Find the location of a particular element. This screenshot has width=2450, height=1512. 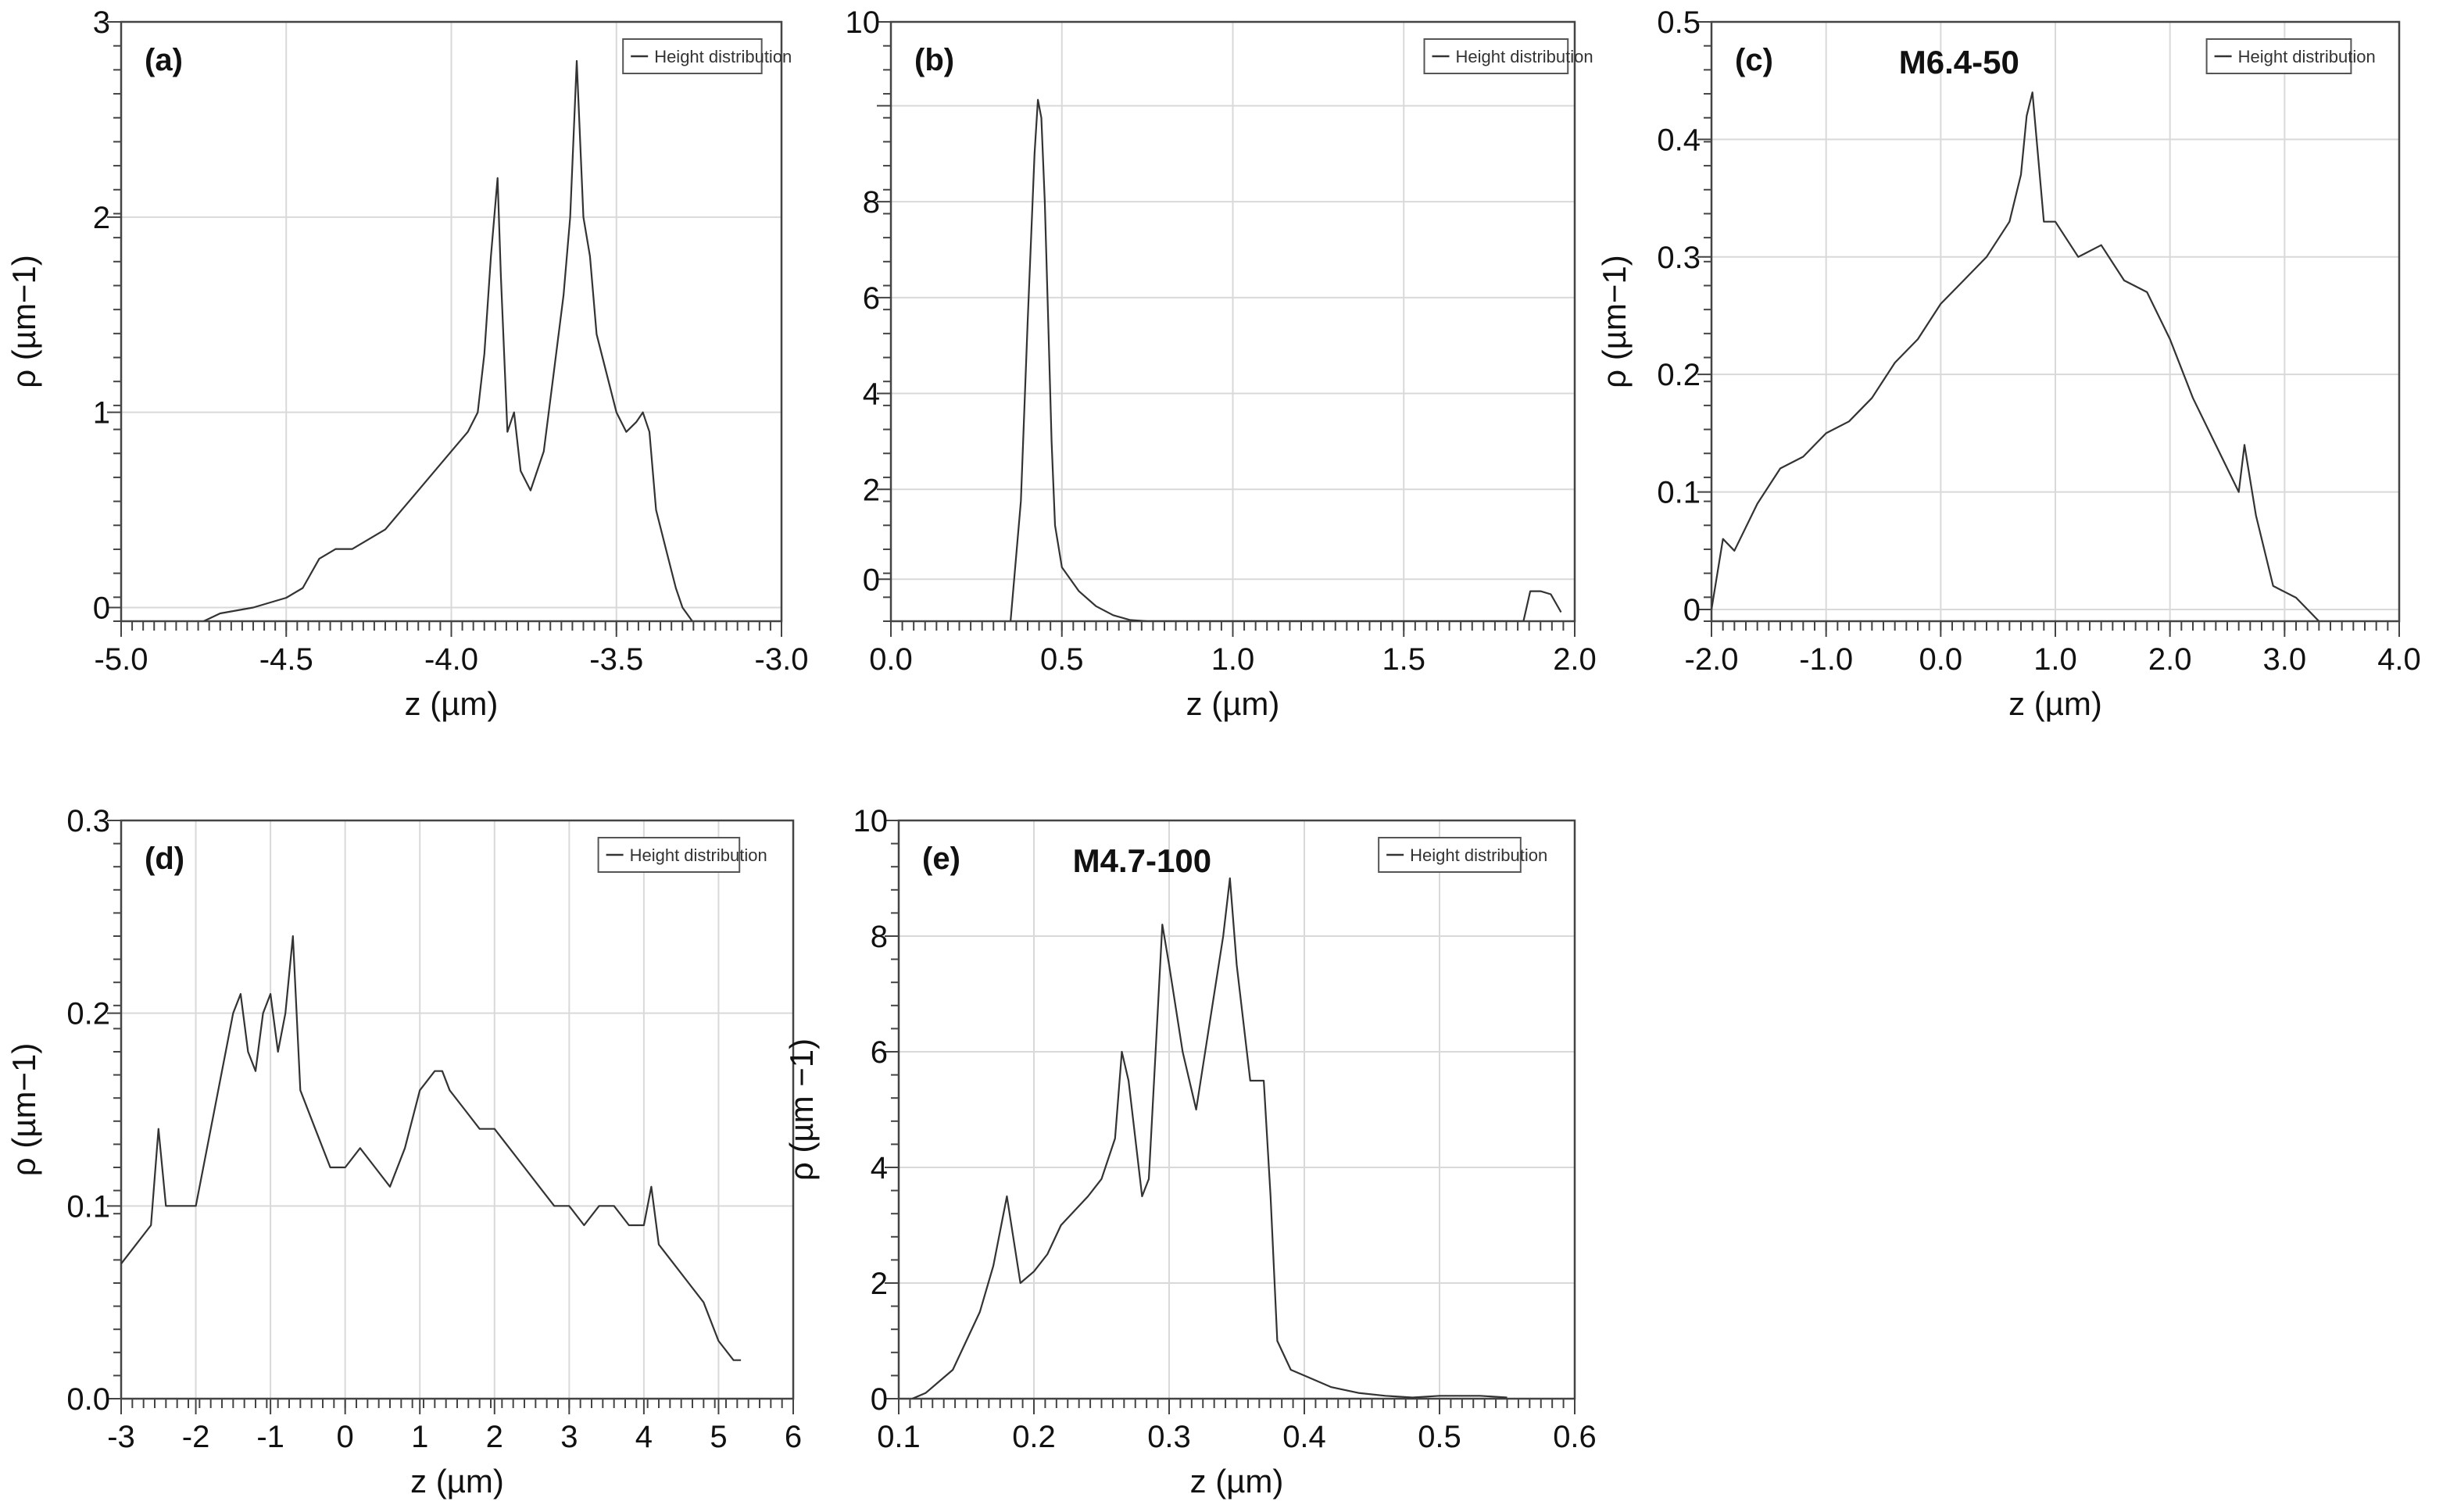

x-tick-label: 2 is located at coordinates (495, 1437).